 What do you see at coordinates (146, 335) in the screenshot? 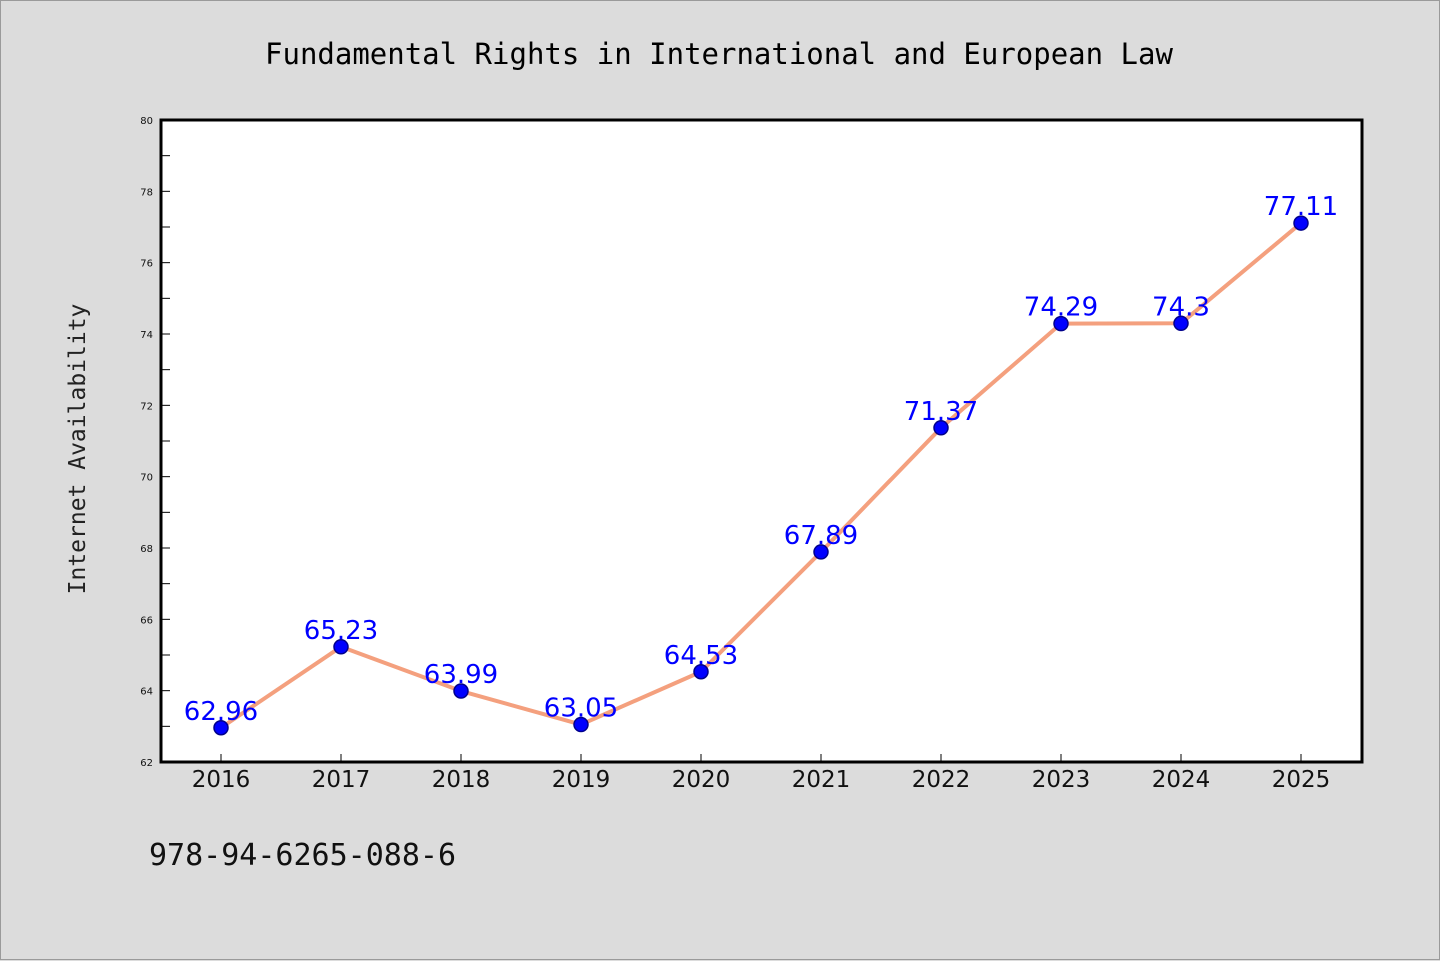
I see `y-tick-label: 74` at bounding box center [146, 335].